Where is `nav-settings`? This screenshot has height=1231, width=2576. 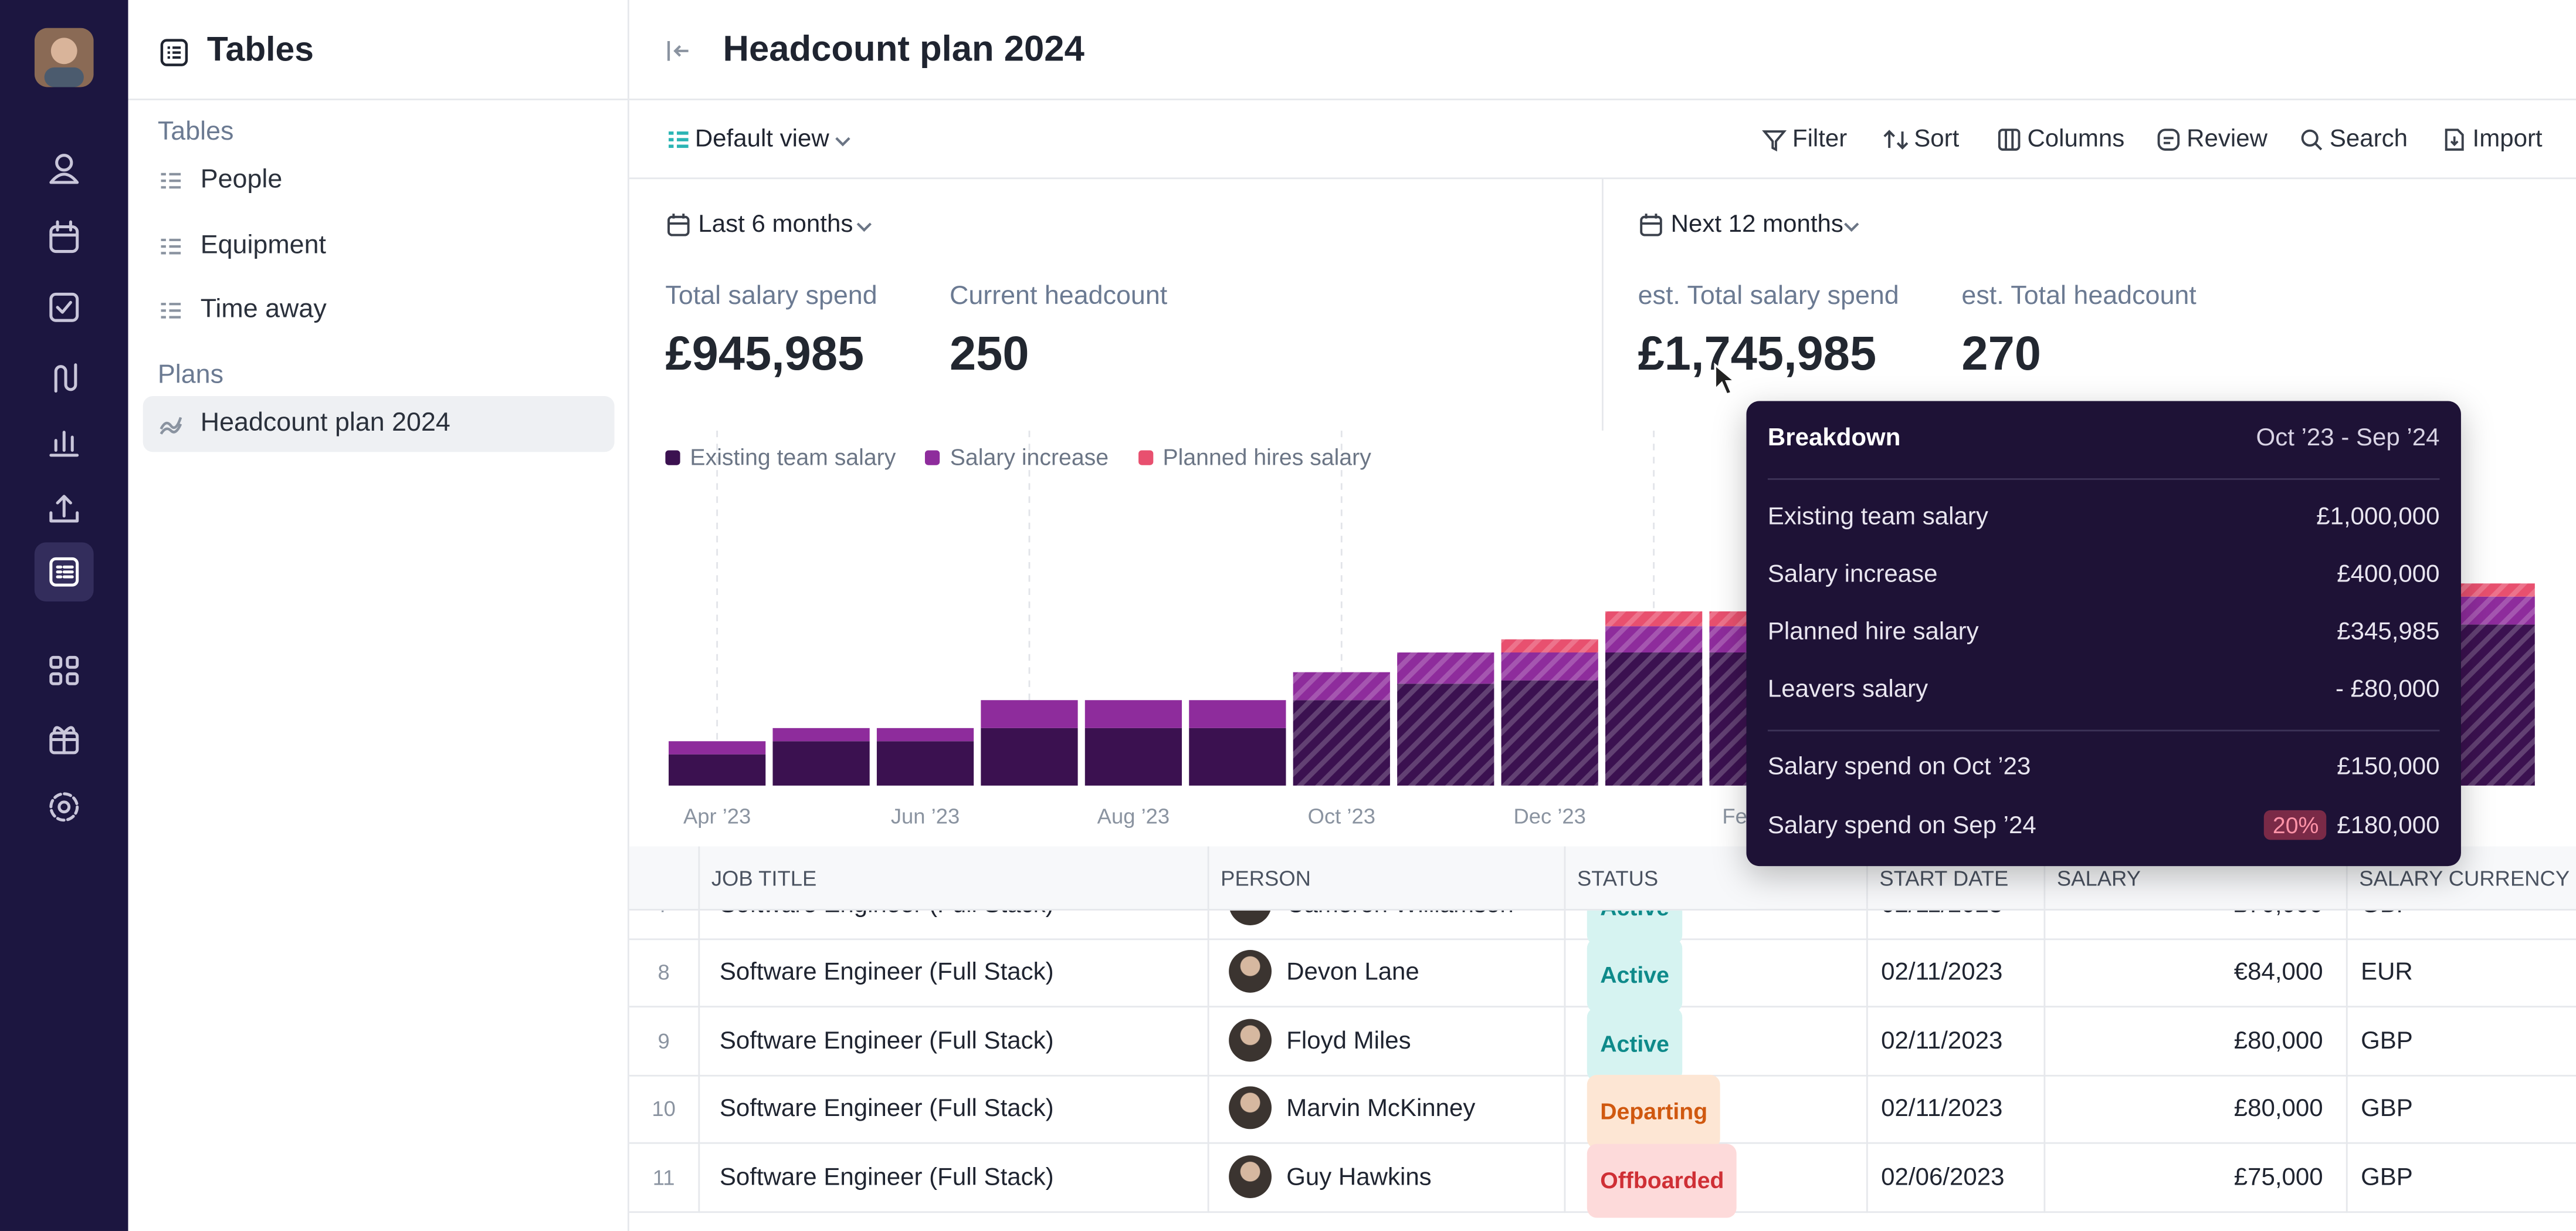
nav-settings is located at coordinates (64, 807).